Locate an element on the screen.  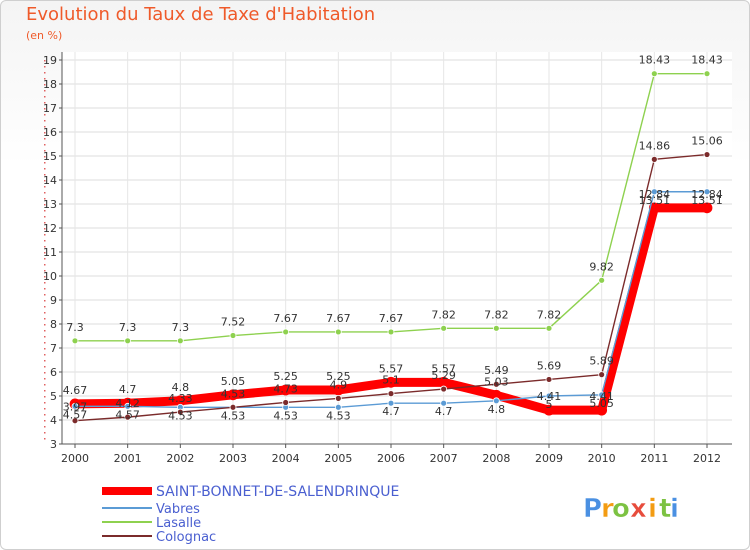
data-label: 5.29 is located at coordinates (443, 375).